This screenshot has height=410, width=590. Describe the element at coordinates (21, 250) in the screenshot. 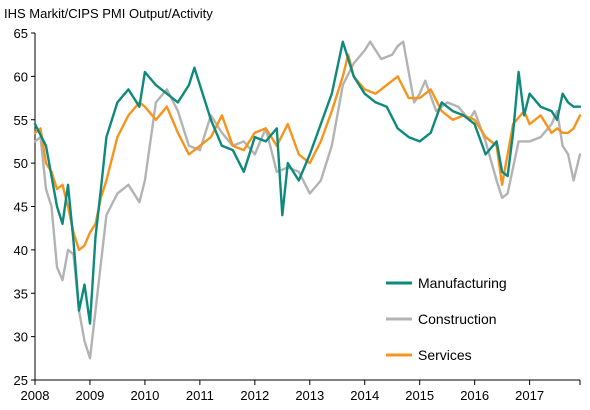

I see `y-tick-label: 40` at that location.